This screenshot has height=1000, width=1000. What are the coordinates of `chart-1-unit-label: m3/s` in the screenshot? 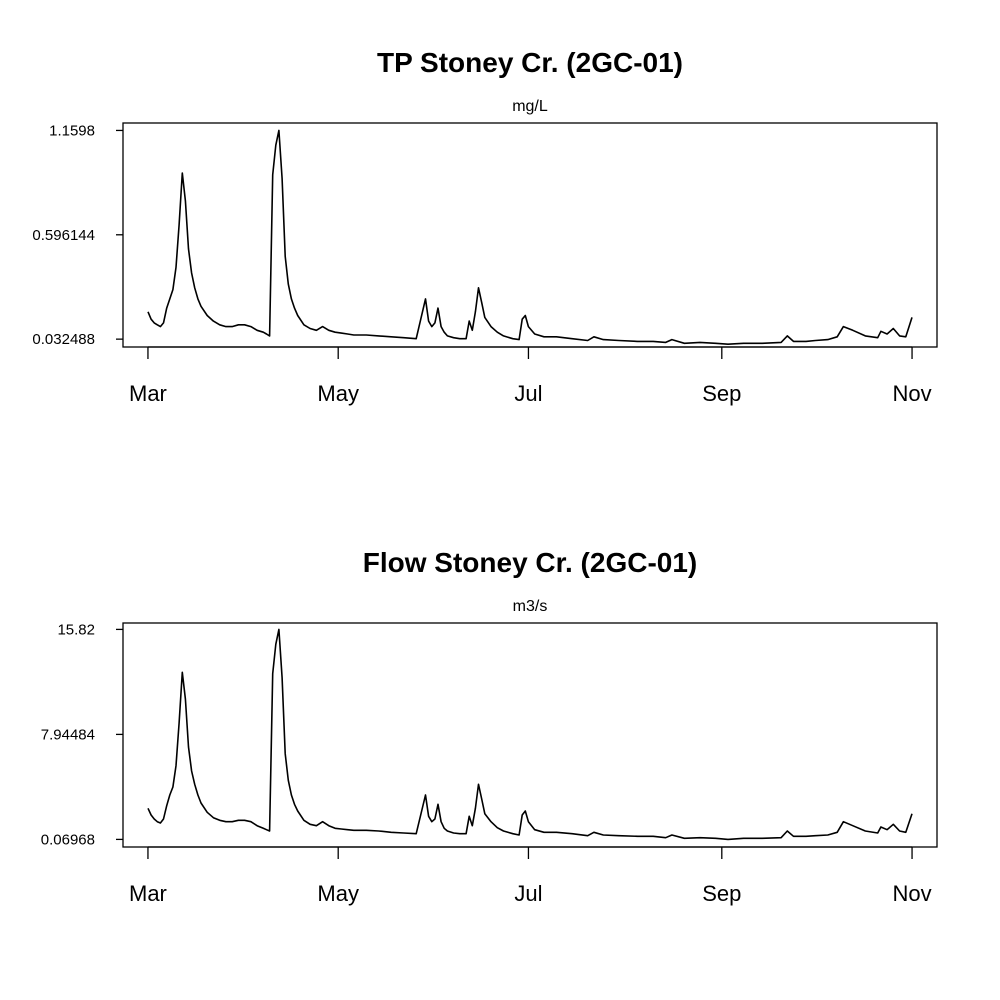 It's located at (530, 606).